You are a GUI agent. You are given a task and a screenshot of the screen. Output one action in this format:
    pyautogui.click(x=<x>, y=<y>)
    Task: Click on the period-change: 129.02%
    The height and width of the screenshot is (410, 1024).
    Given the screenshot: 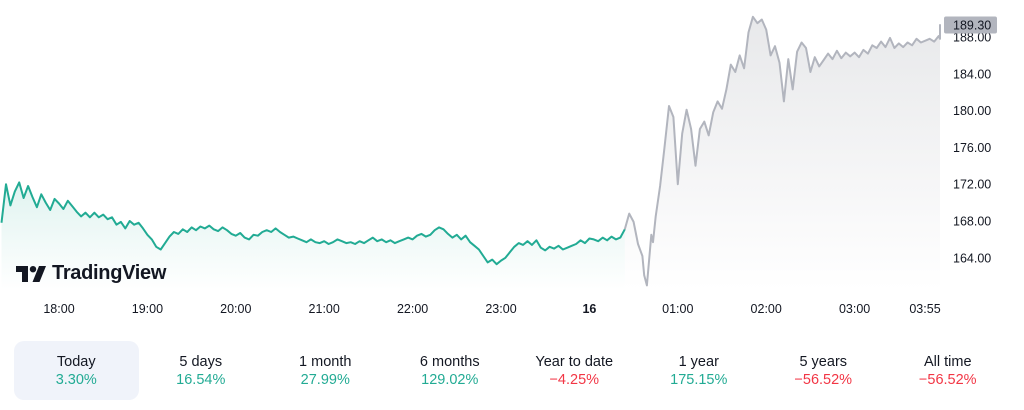 What is the action you would take?
    pyautogui.click(x=450, y=379)
    